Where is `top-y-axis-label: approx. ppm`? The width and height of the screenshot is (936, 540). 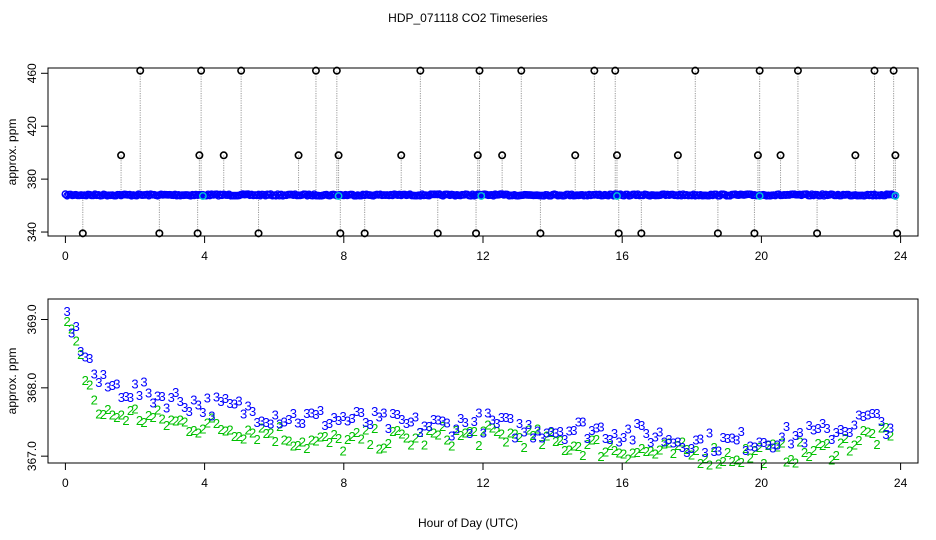
top-y-axis-label: approx. ppm is located at coordinates (12, 152).